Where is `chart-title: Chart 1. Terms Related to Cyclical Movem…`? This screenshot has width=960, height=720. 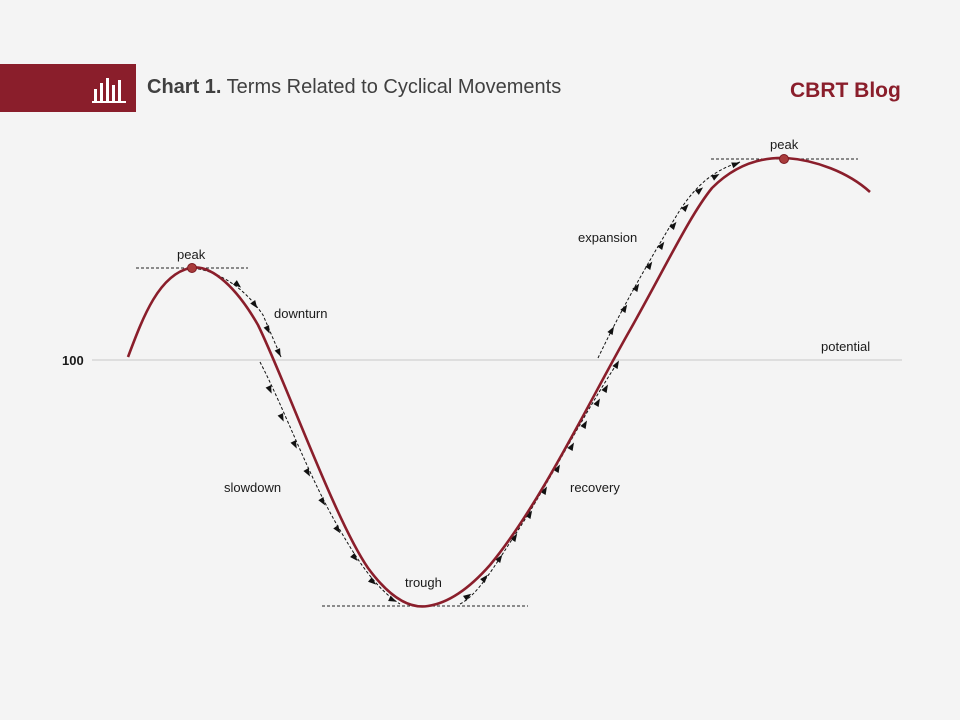 chart-title: Chart 1. Terms Related to Cyclical Movem… is located at coordinates (354, 87).